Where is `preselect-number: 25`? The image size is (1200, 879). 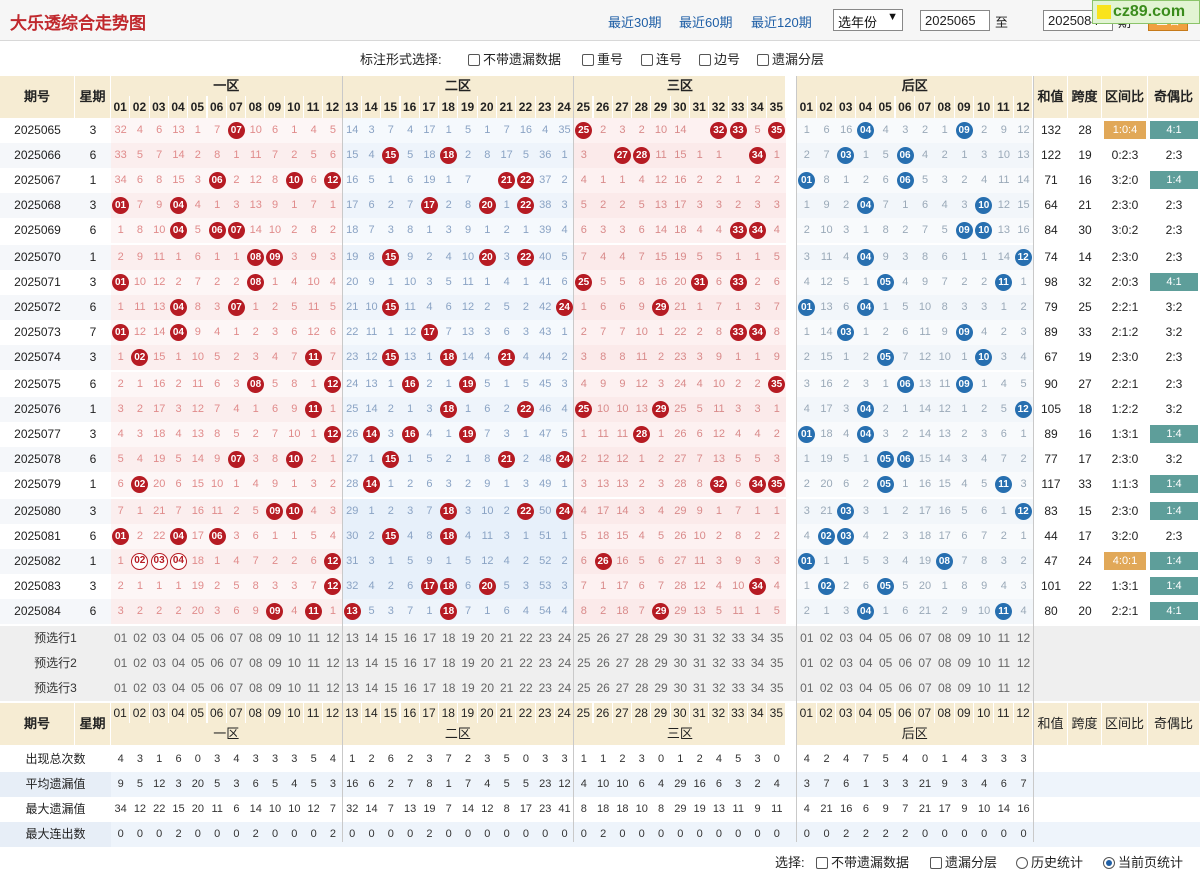
preselect-number: 25 is located at coordinates (584, 688).